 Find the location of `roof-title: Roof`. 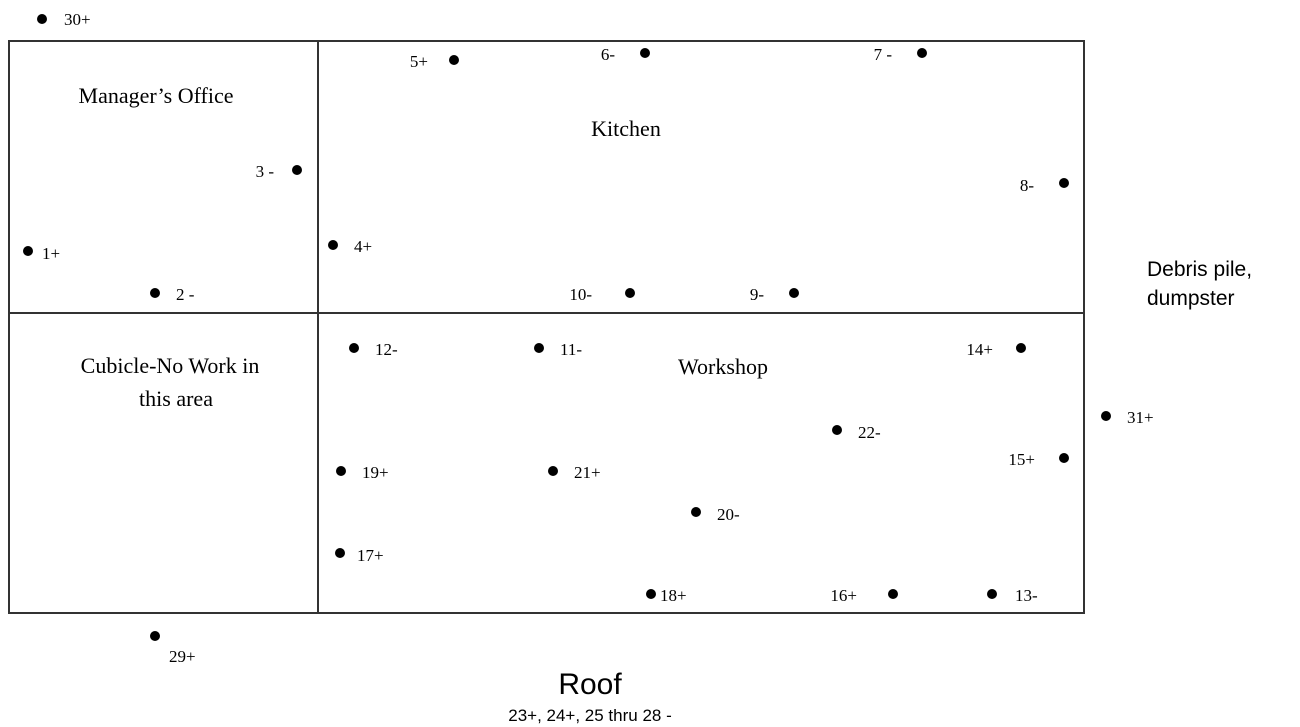

roof-title: Roof is located at coordinates (590, 684).